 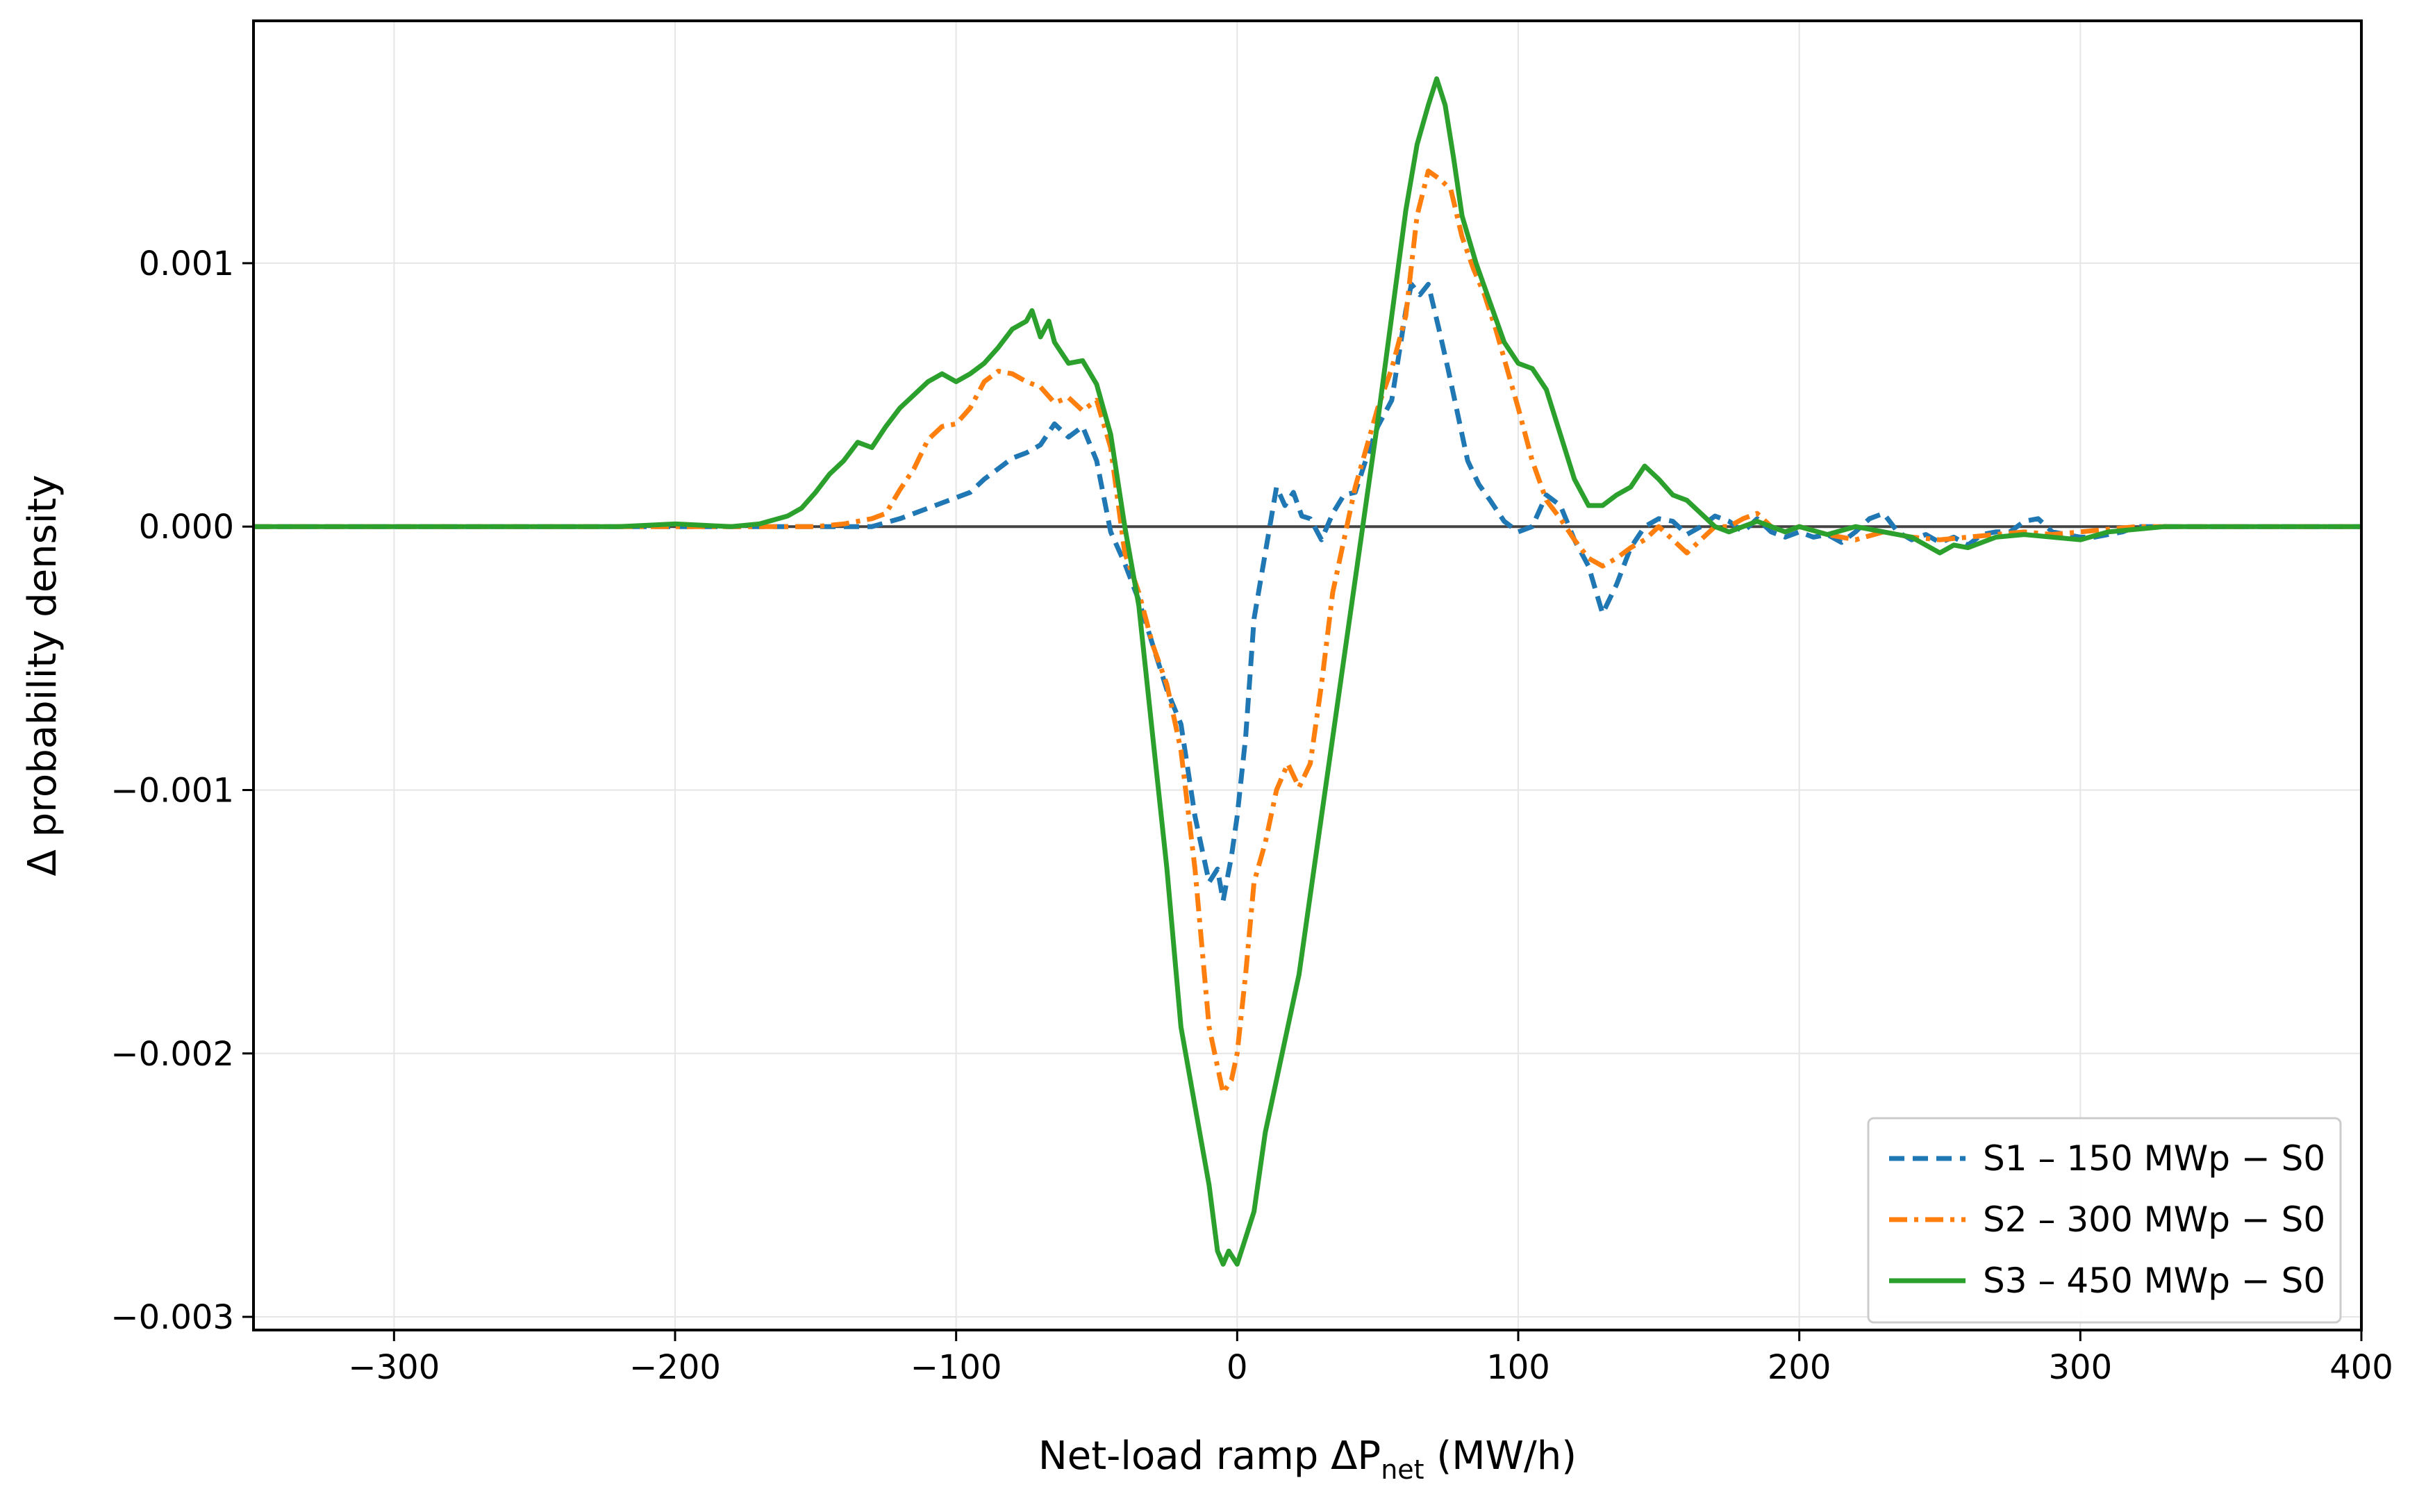 I want to click on x-axis-label-suffix: (MW/h), so click(x=1500, y=1457).